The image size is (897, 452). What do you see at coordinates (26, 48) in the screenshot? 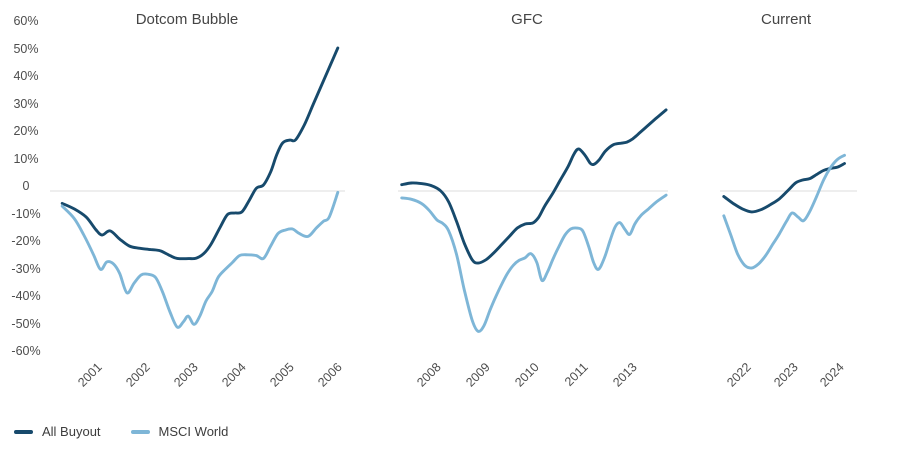
I see `y-axis-tick-label: 50%` at bounding box center [26, 48].